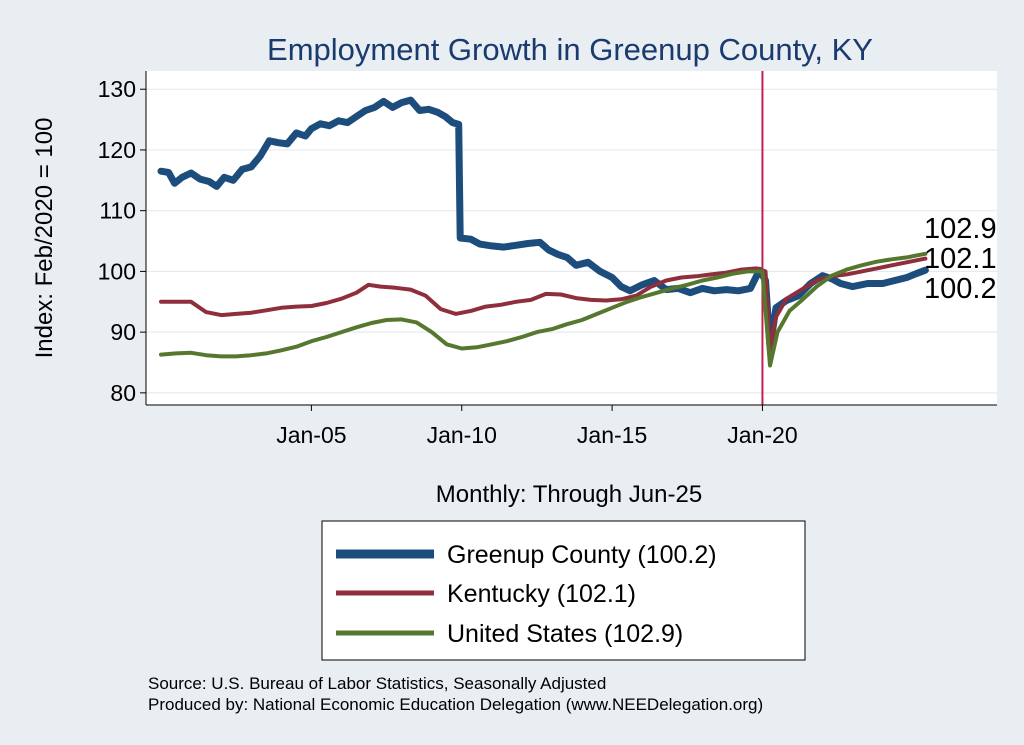 The height and width of the screenshot is (745, 1024). I want to click on series-line-united-states, so click(543, 309).